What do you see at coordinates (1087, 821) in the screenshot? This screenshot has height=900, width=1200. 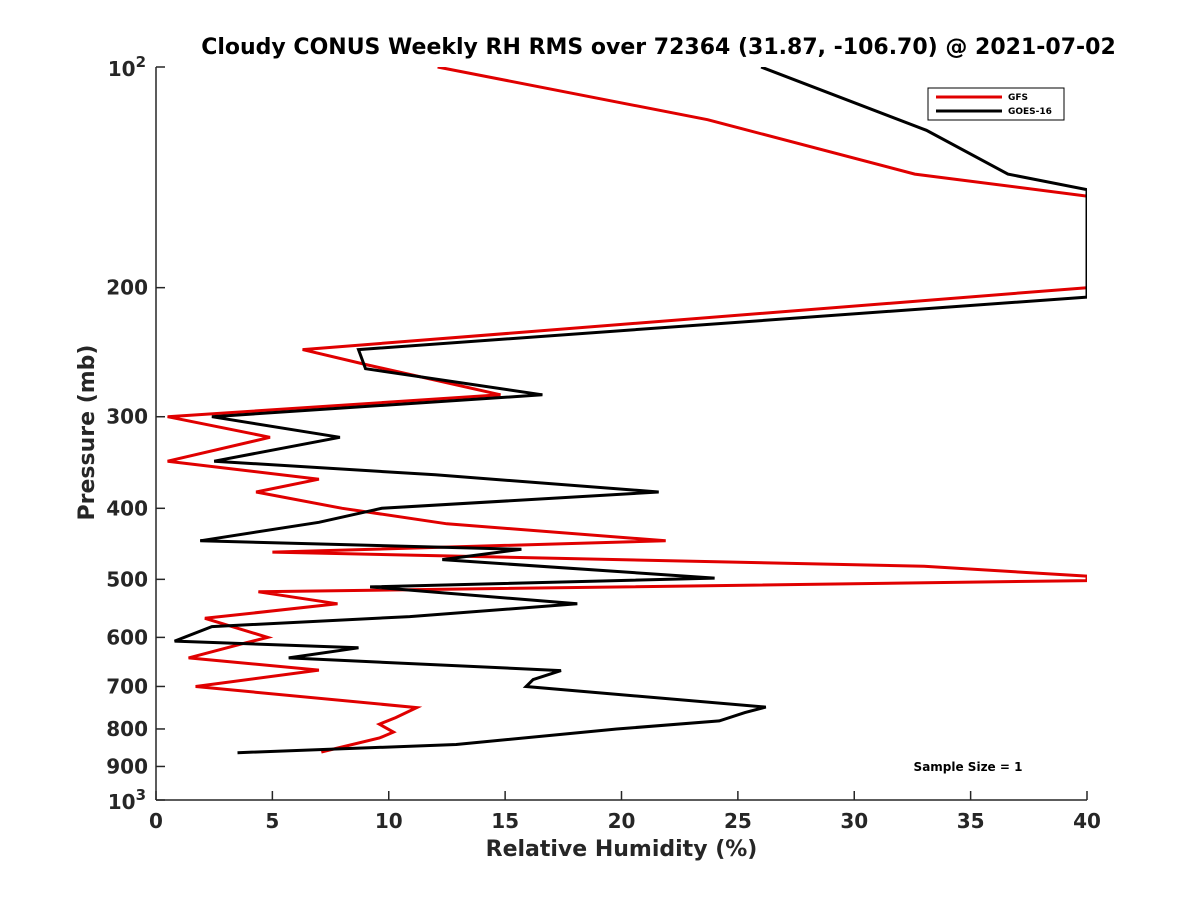 I see `x-tick-label: 40` at bounding box center [1087, 821].